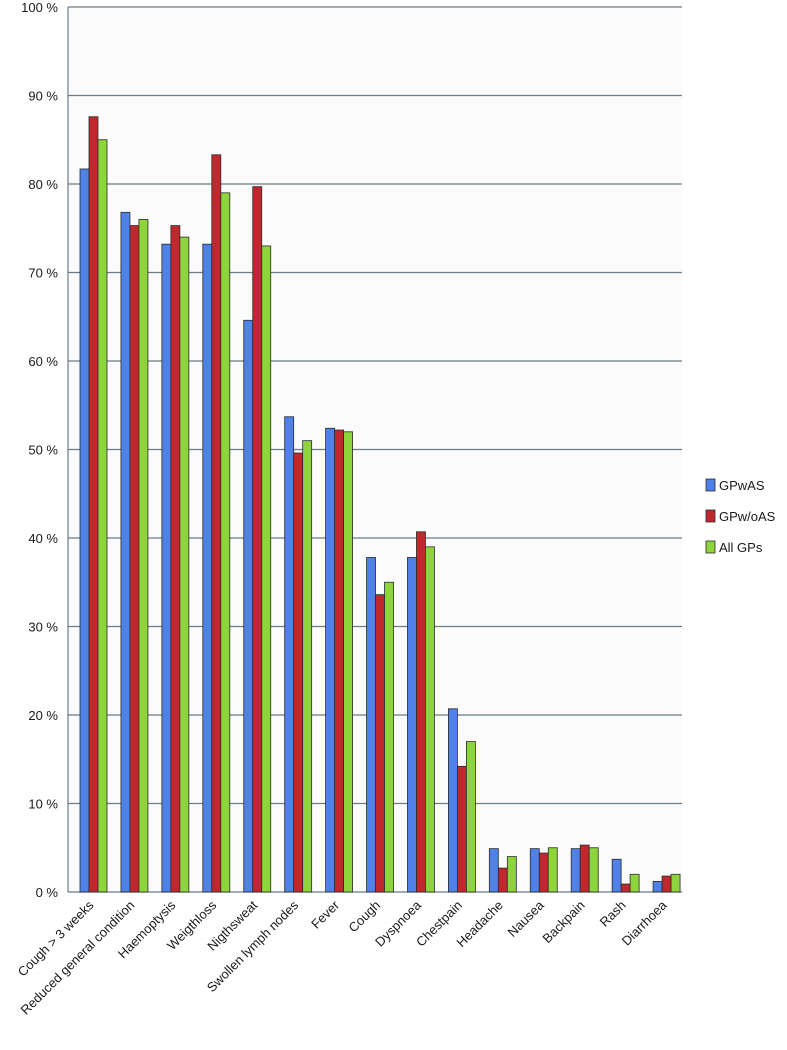 The image size is (787, 1050). I want to click on y-tick-label: 50 %, so click(43, 450).